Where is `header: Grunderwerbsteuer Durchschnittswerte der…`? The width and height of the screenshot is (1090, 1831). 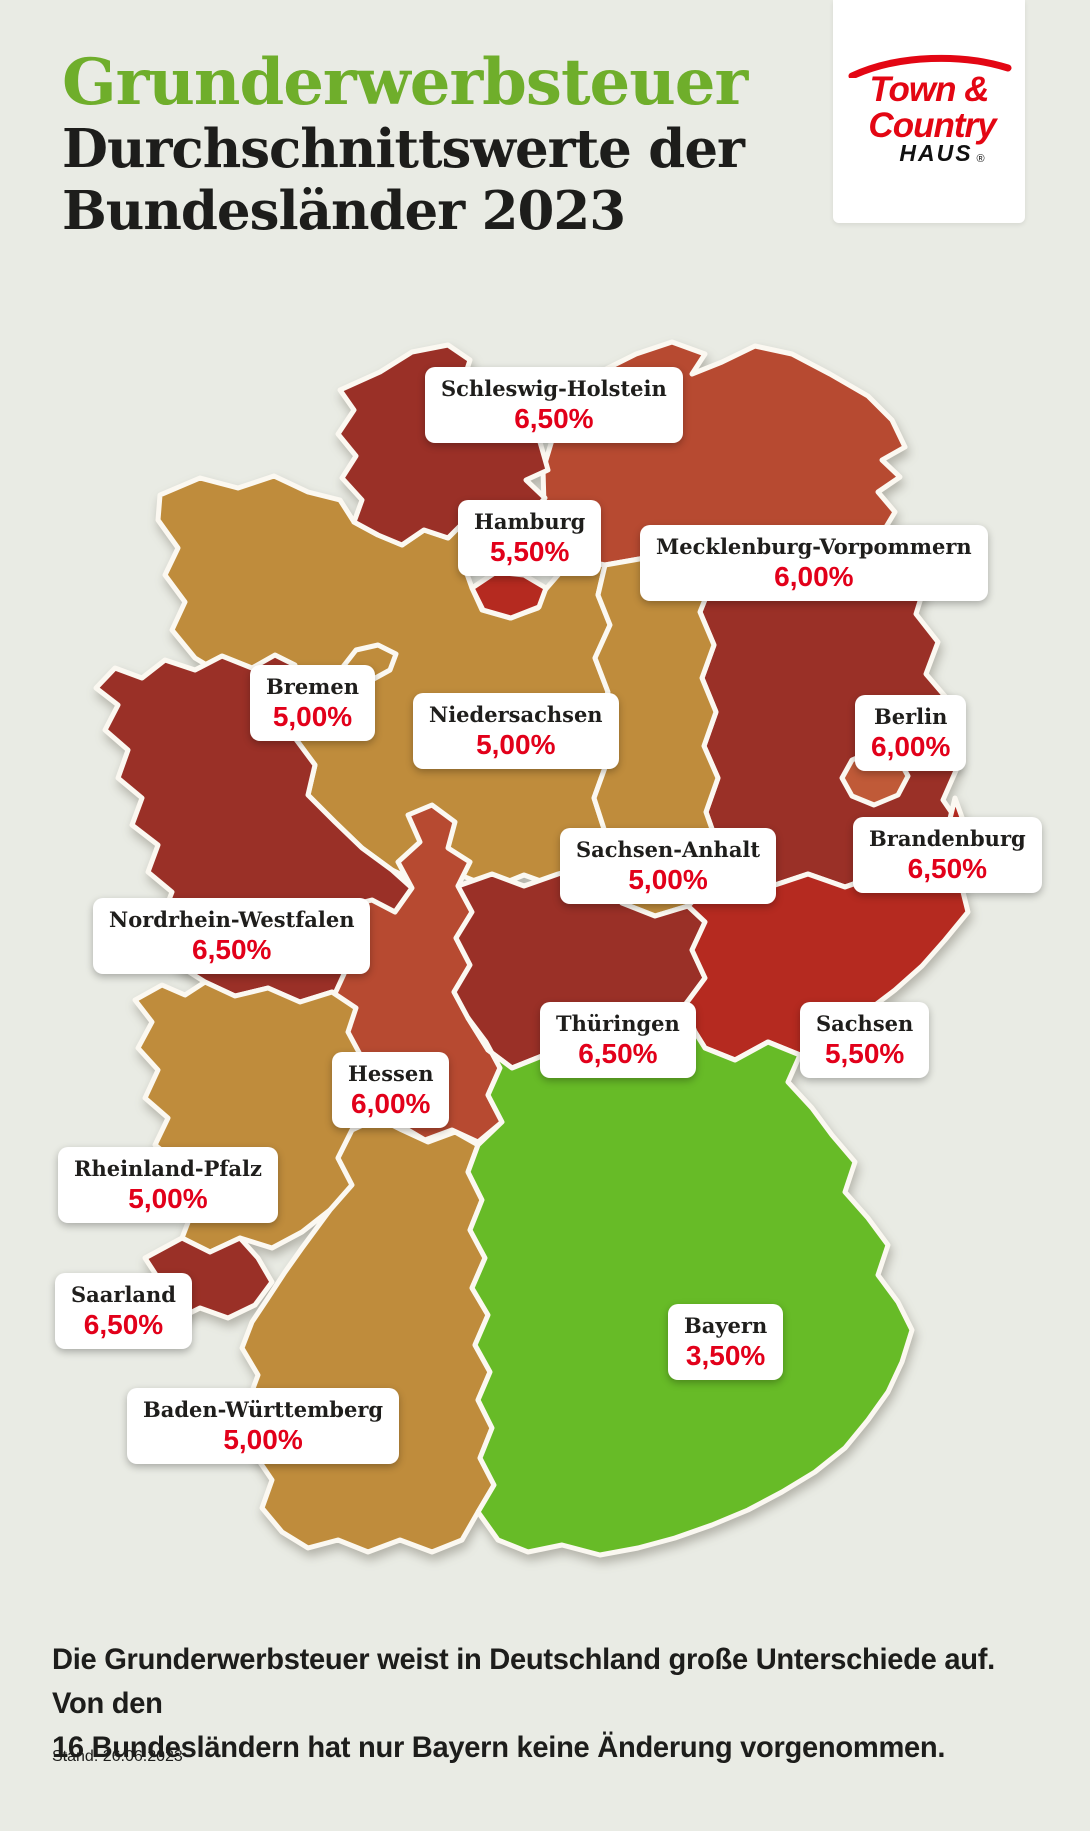 header: Grunderwerbsteuer Durchschnittswerte der… is located at coordinates (442, 144).